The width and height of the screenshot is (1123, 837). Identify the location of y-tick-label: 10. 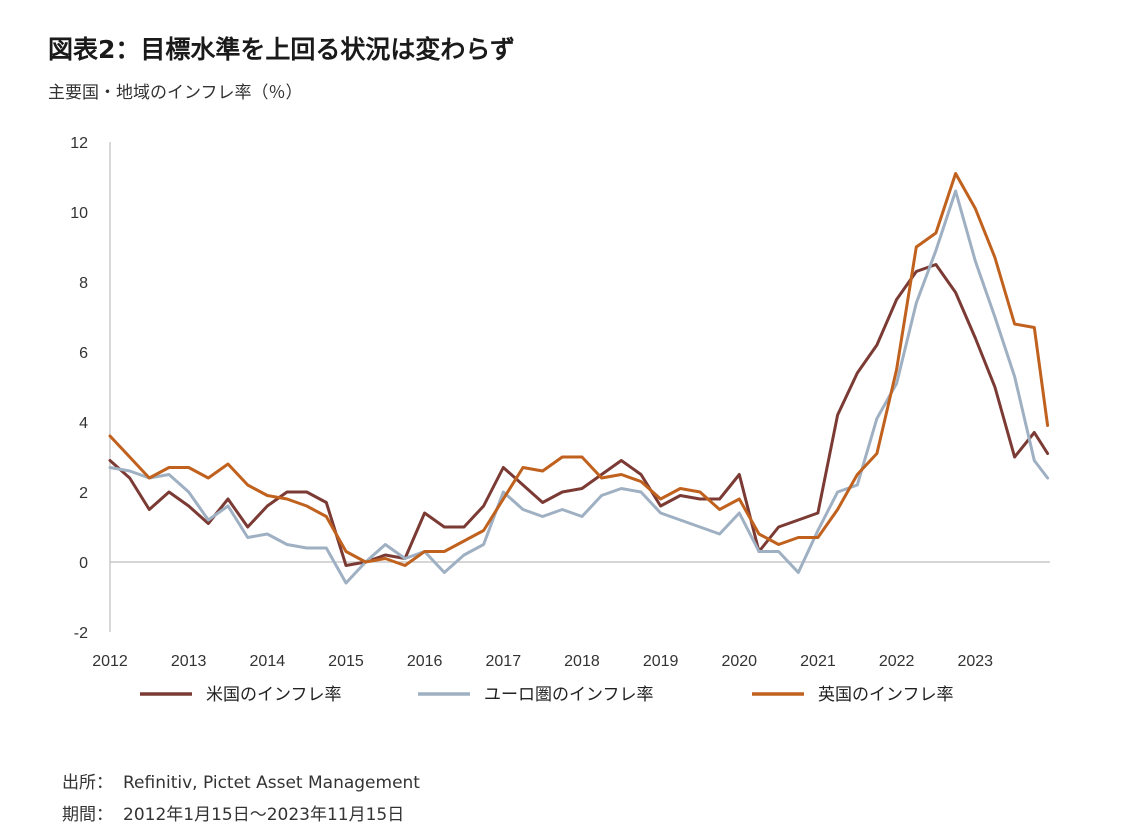
(79, 213).